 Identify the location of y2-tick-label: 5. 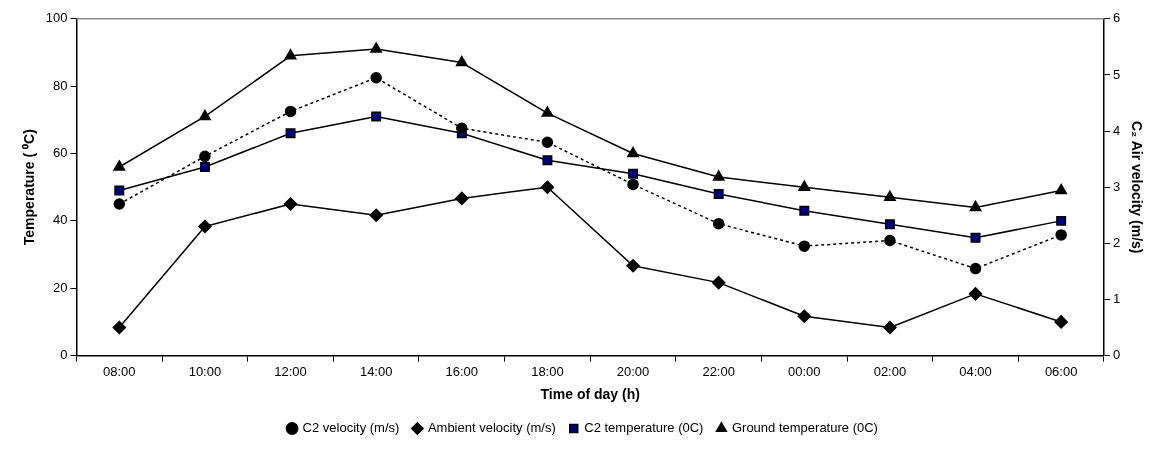
(1116, 74).